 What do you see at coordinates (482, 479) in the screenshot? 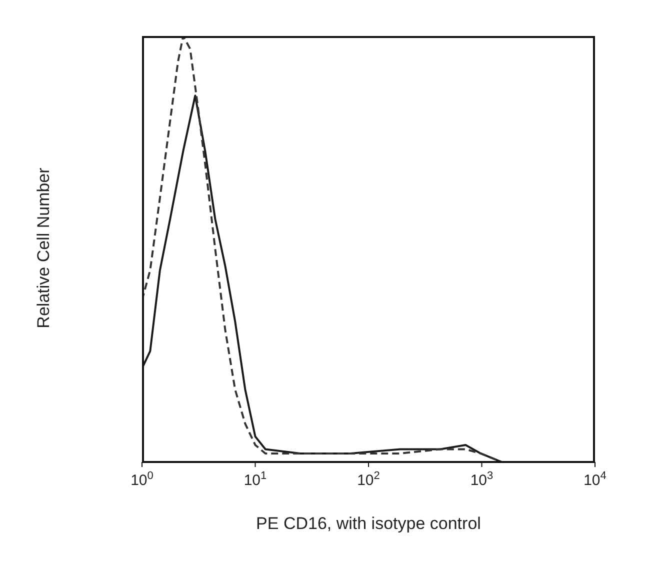
I see `x-tick-label: 10$^{3}$` at bounding box center [482, 479].